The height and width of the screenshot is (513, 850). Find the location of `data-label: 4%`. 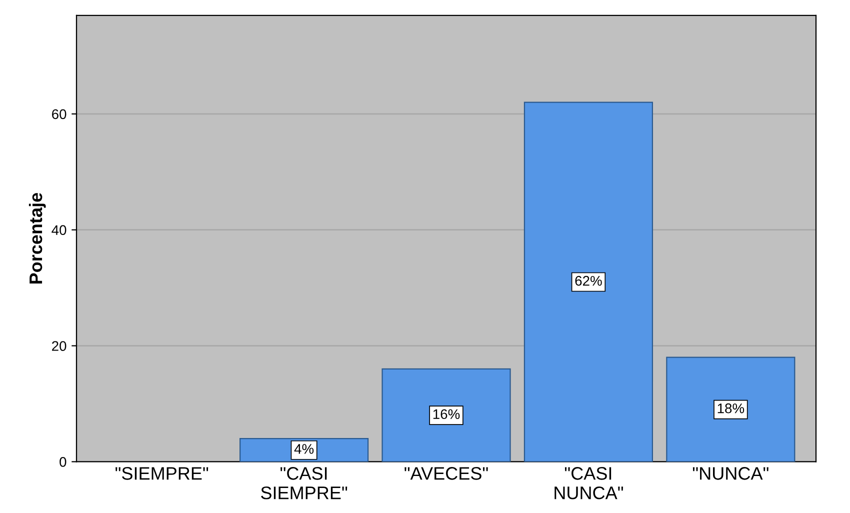

data-label: 4% is located at coordinates (304, 449).